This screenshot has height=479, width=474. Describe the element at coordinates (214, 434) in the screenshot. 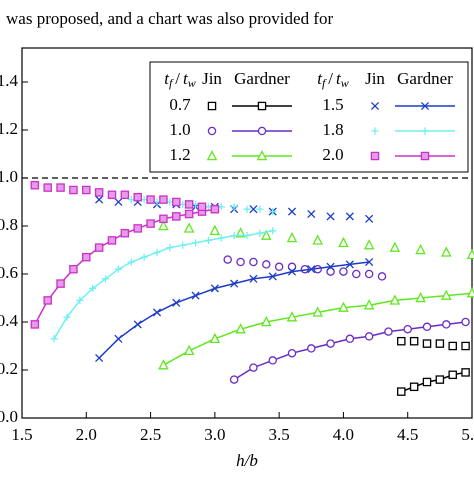

I see `x-tick-label: 3.0` at that location.